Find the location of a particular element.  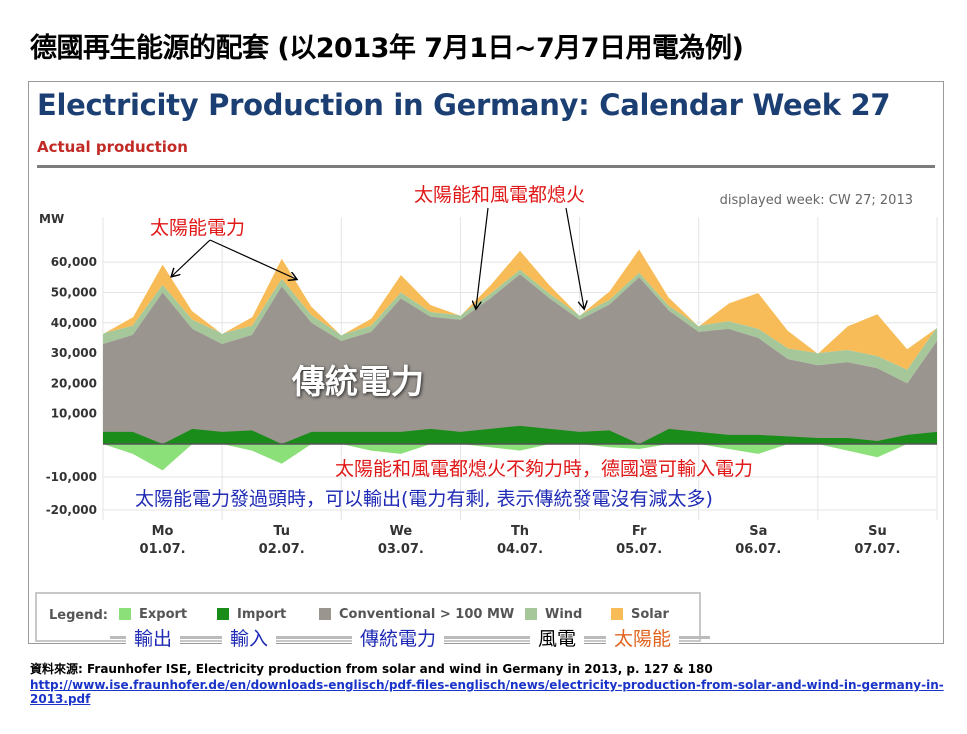

y-tick-label: 20,000 is located at coordinates (74, 383).